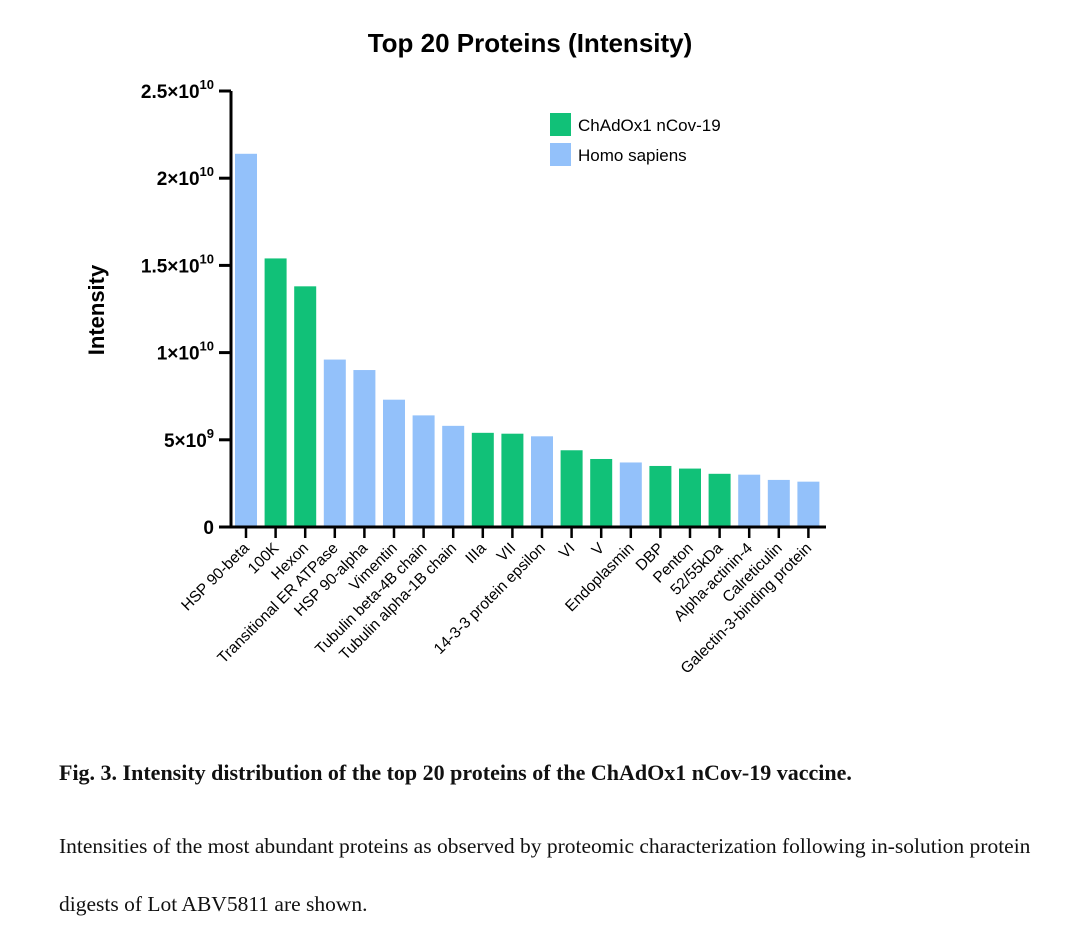 Image resolution: width=1080 pixels, height=937 pixels. Describe the element at coordinates (599, 549) in the screenshot. I see `x-tick-label: V` at that location.